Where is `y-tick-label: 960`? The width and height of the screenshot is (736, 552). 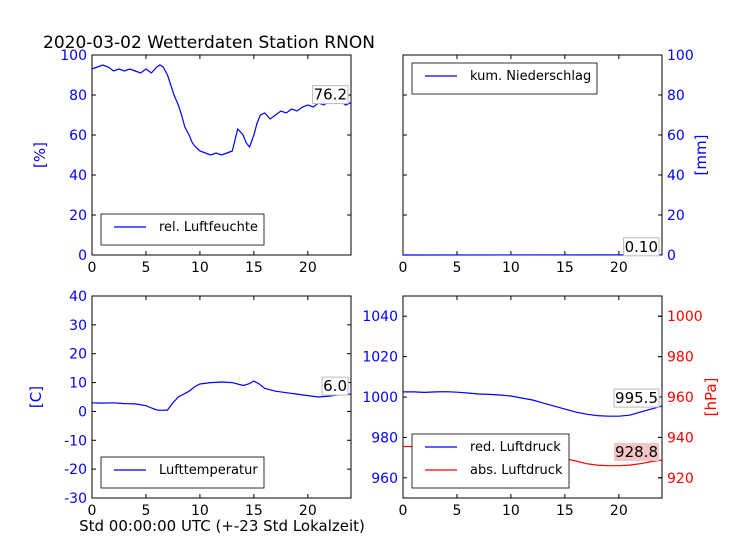 y-tick-label: 960 is located at coordinates (384, 479).